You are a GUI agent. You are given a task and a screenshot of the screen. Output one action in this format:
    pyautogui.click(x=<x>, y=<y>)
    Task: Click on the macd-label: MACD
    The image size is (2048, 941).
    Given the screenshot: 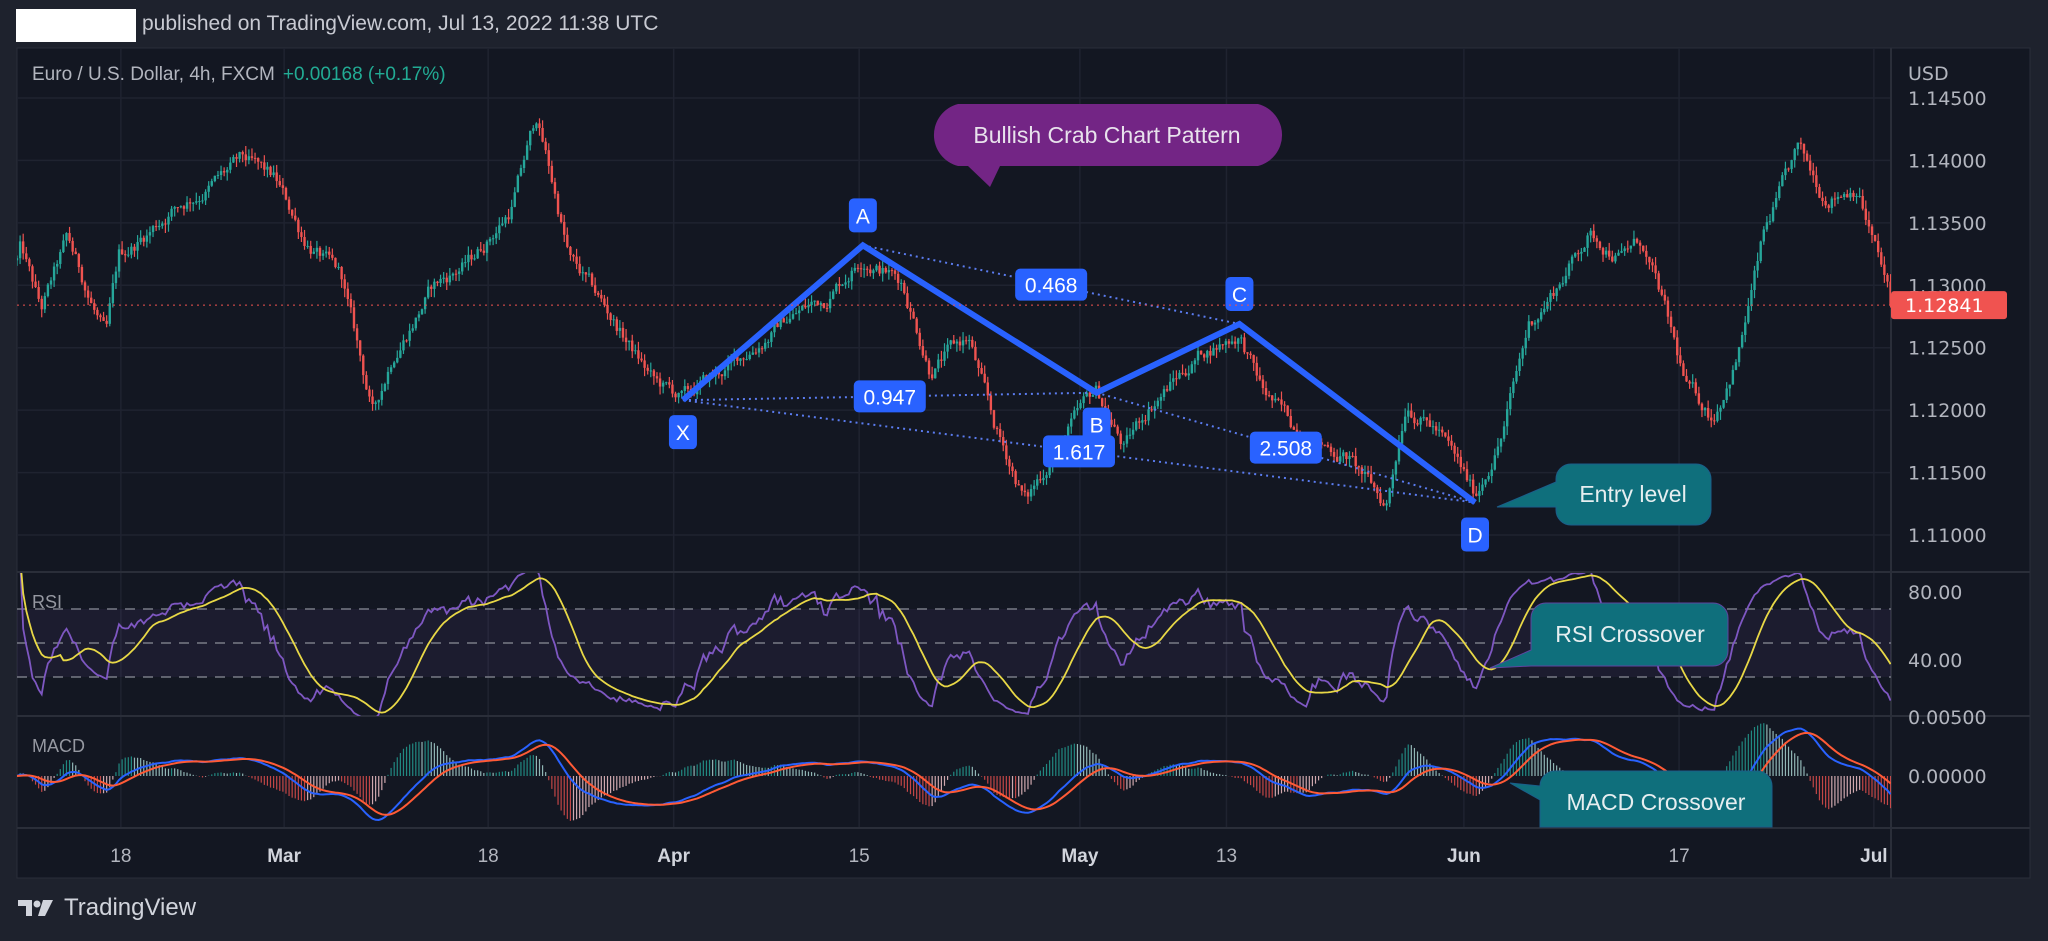 What is the action you would take?
    pyautogui.click(x=58, y=746)
    